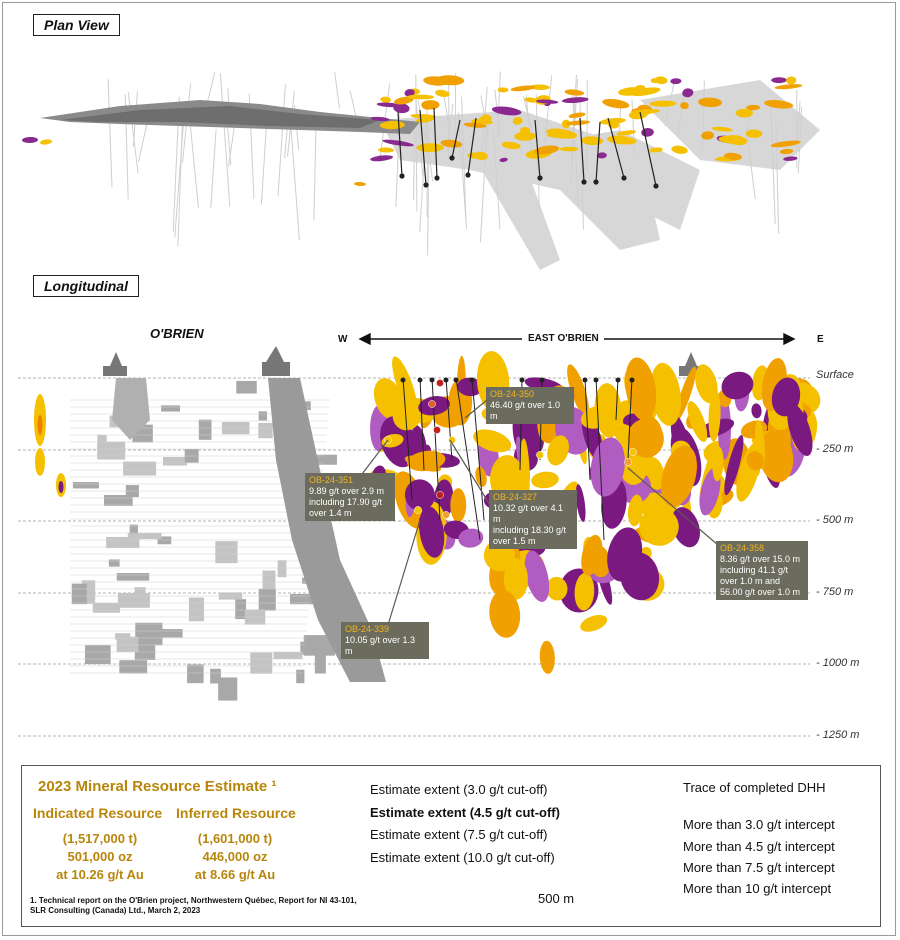  What do you see at coordinates (100, 874) in the screenshot?
I see `indicated-grade: at 10.26 g/t Au` at bounding box center [100, 874].